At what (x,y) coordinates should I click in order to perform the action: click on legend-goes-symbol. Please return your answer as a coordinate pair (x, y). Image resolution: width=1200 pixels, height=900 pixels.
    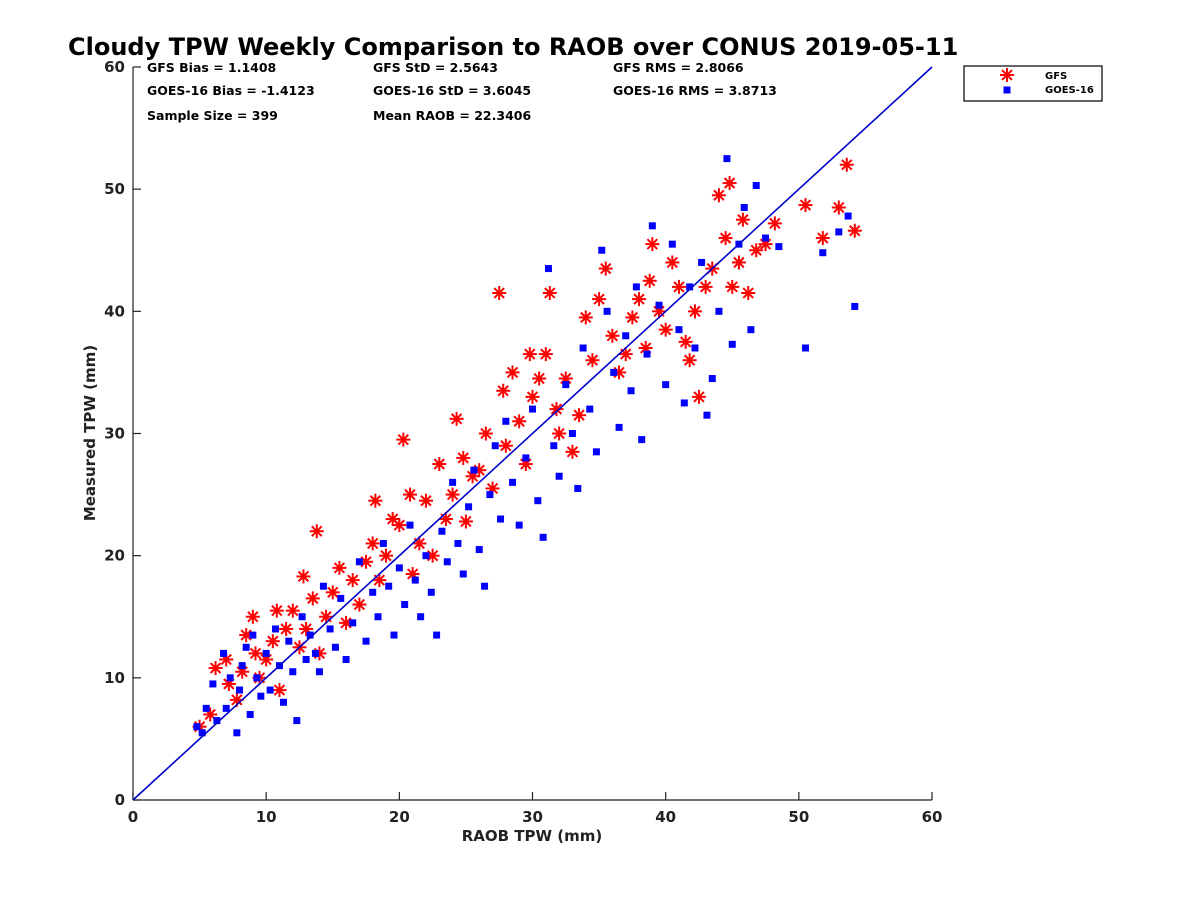
    Looking at the image, I should click on (1007, 90).